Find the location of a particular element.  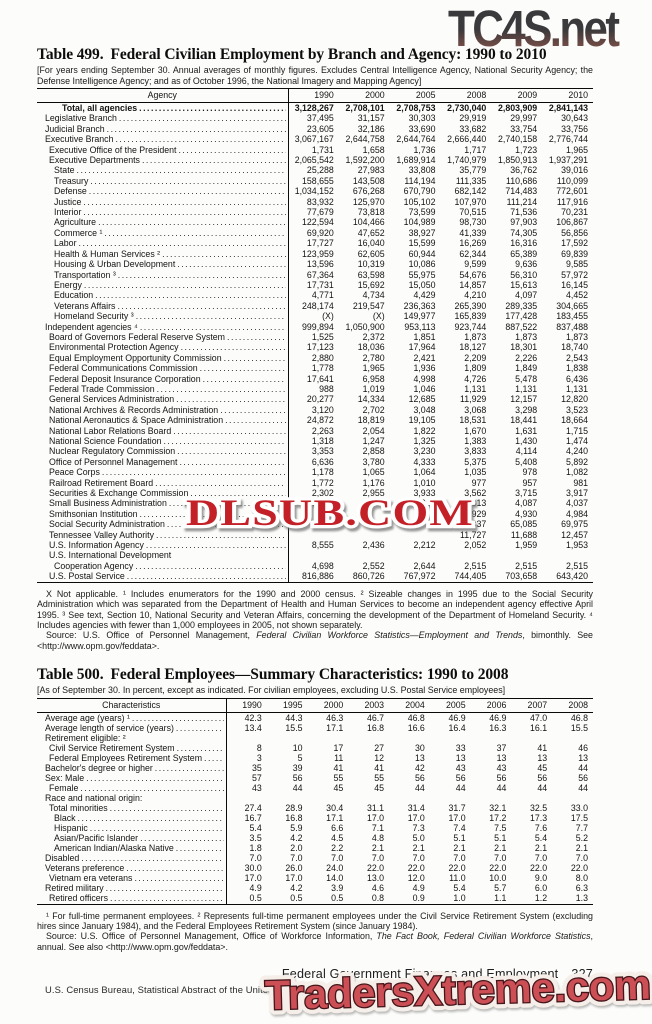

row-value: 9,636 is located at coordinates (526, 264).